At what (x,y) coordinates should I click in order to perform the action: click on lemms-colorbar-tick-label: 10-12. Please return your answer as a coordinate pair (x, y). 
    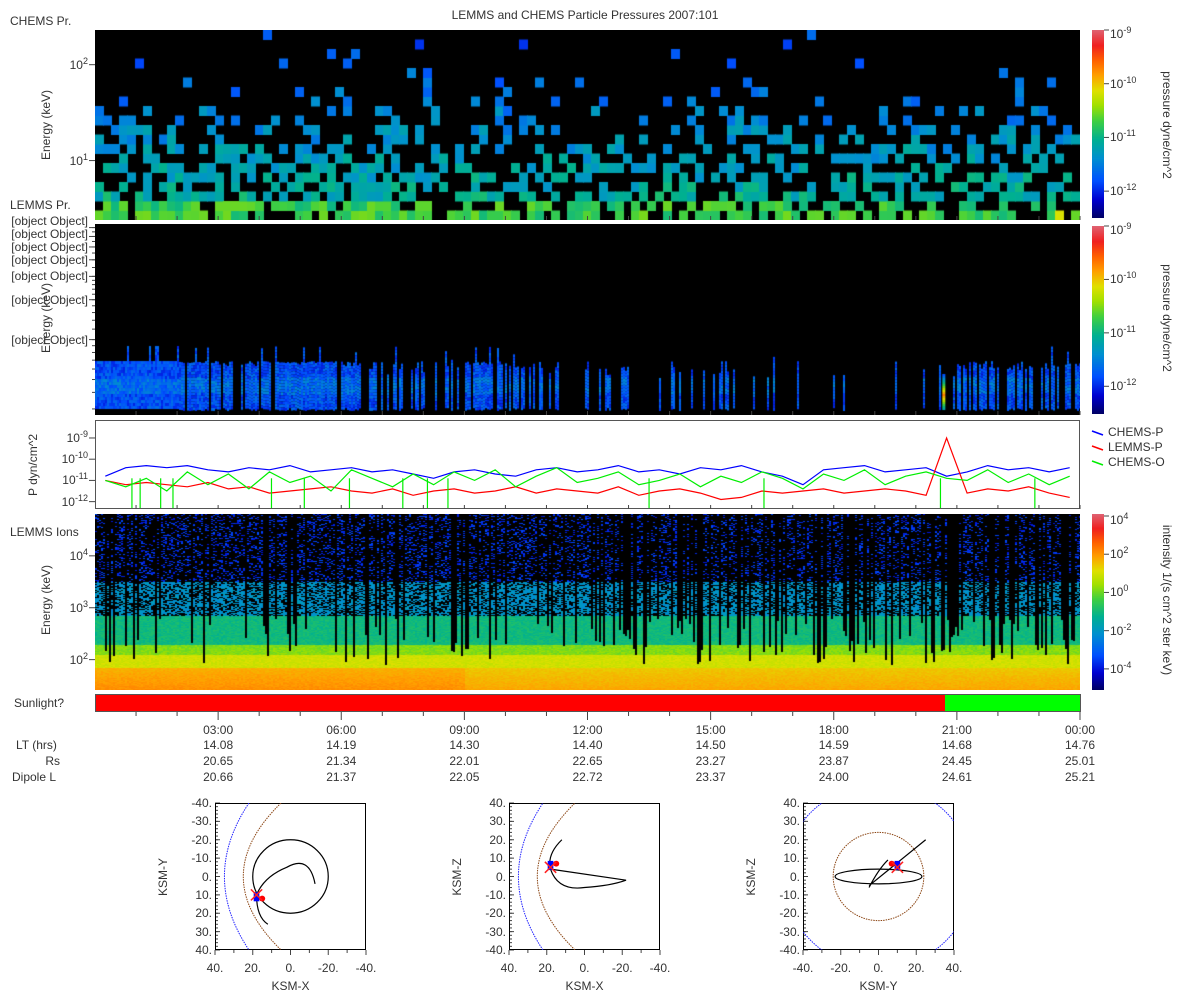
    Looking at the image, I should click on (1123, 385).